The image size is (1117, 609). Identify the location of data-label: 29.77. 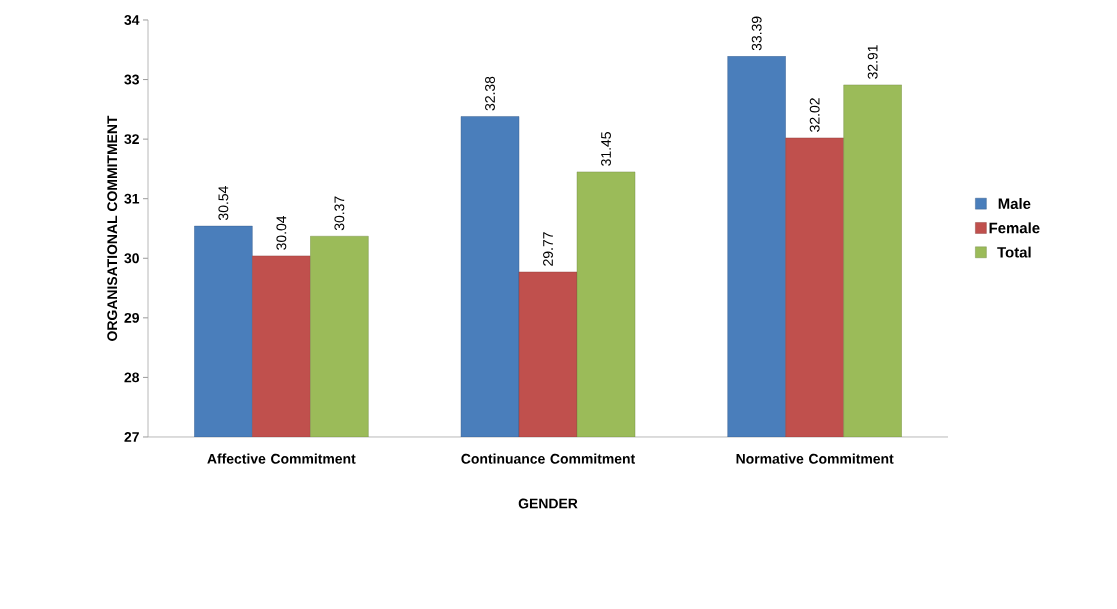
(548, 249).